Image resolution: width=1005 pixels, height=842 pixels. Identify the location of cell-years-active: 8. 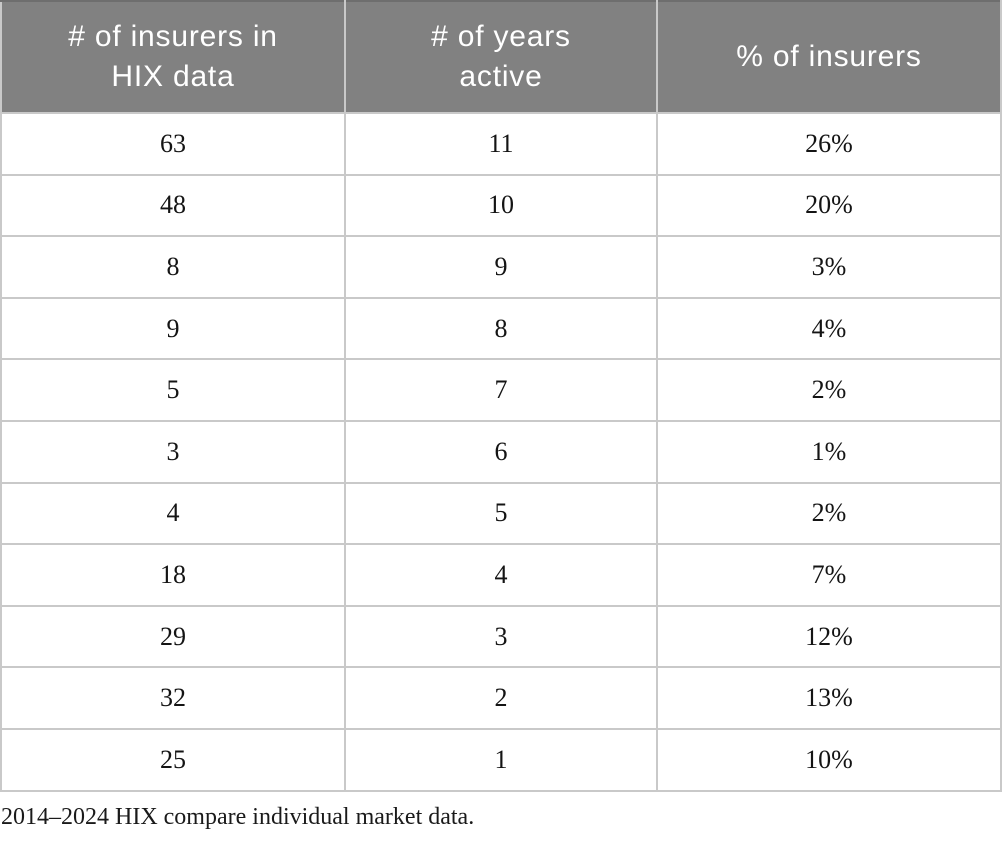
(501, 328).